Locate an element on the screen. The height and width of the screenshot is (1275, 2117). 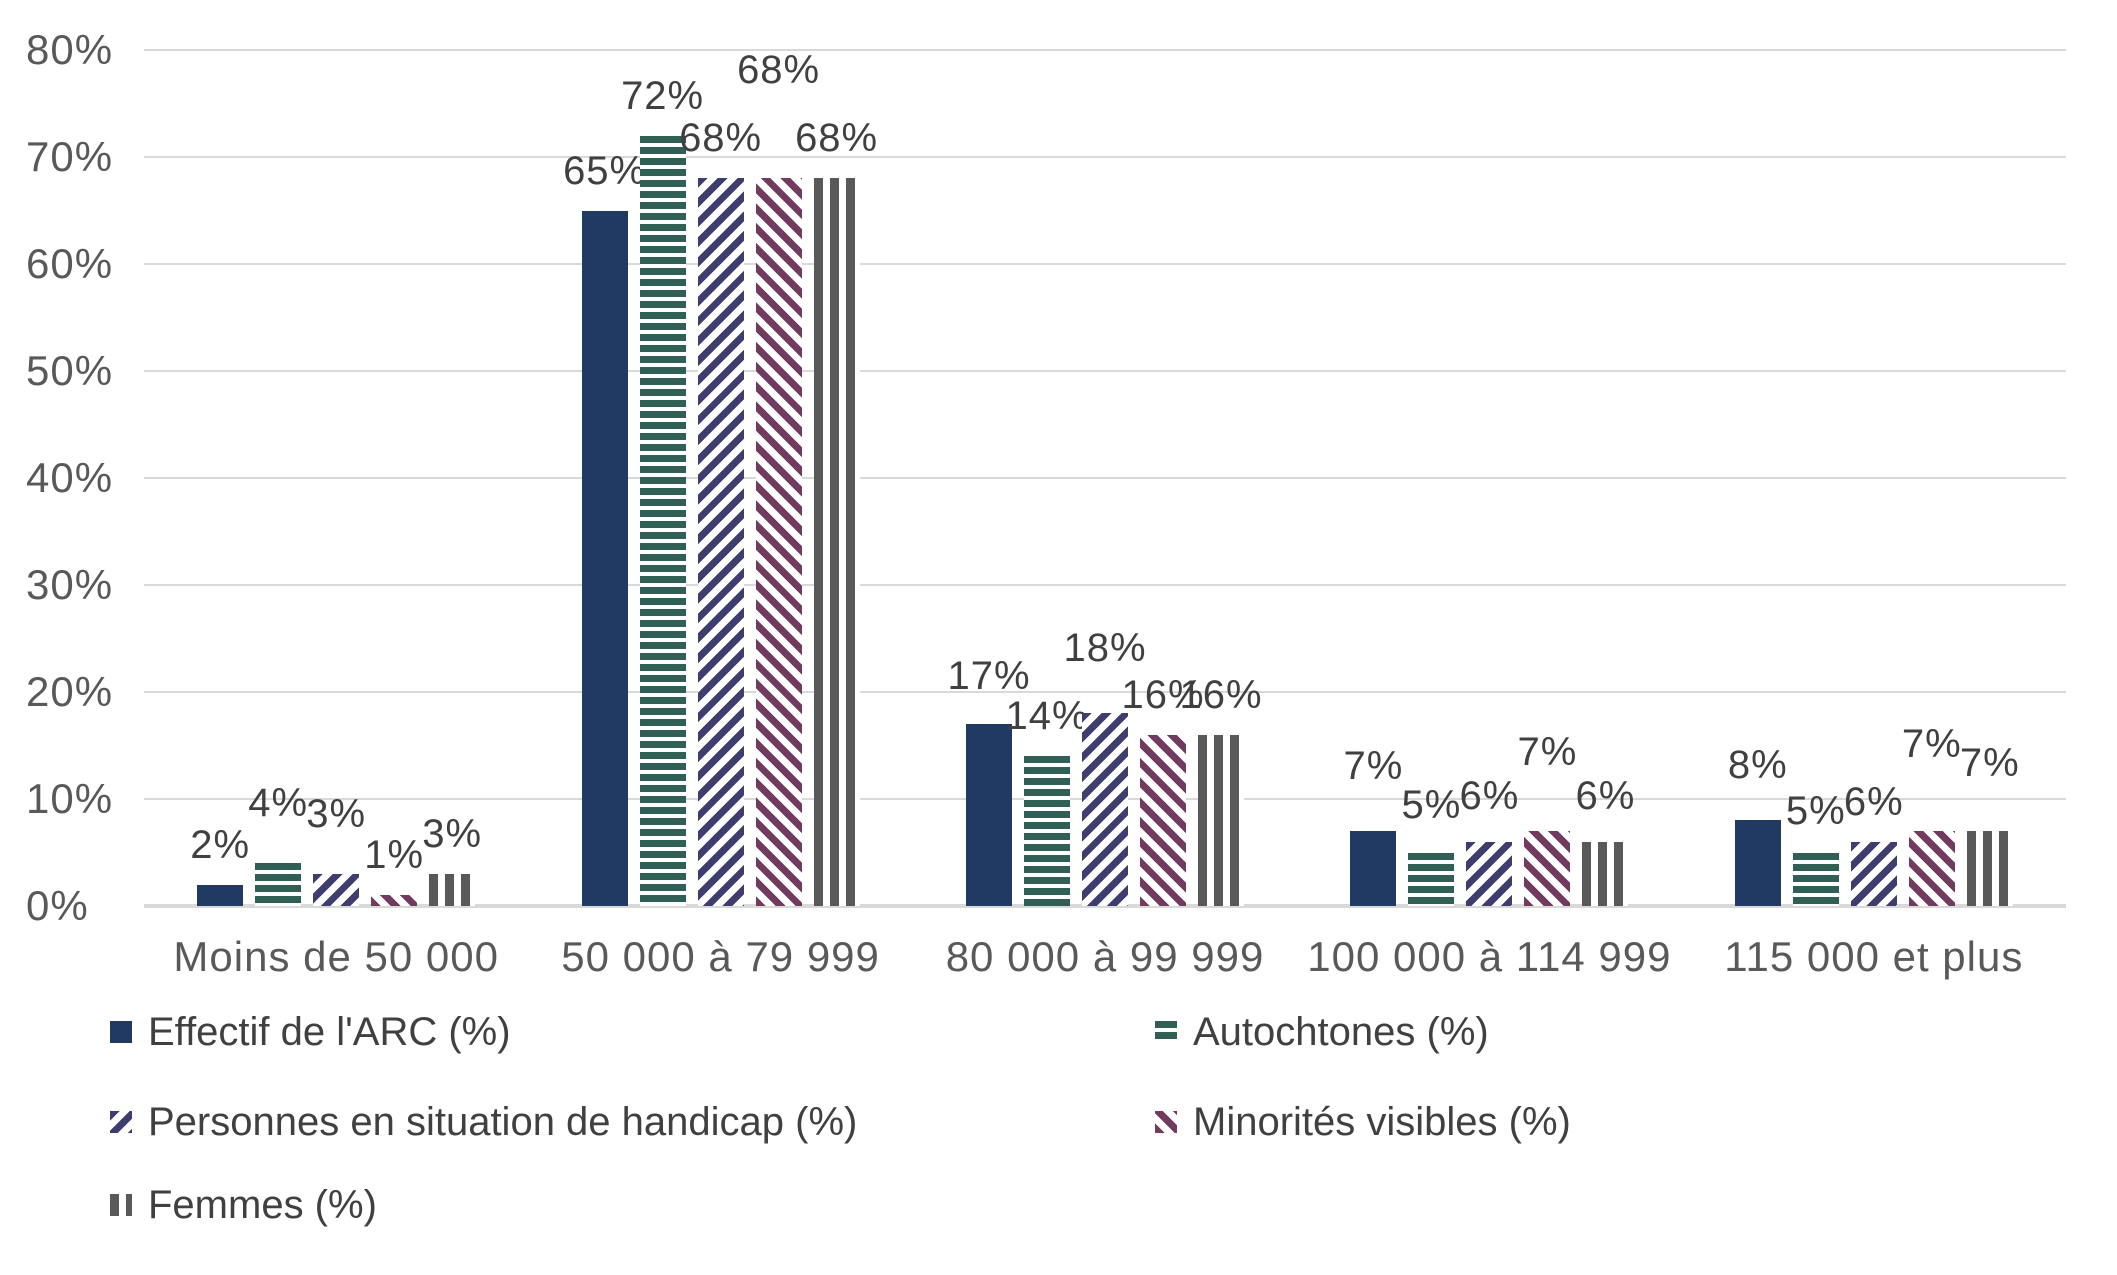
data-label: 18% is located at coordinates (1105, 648).